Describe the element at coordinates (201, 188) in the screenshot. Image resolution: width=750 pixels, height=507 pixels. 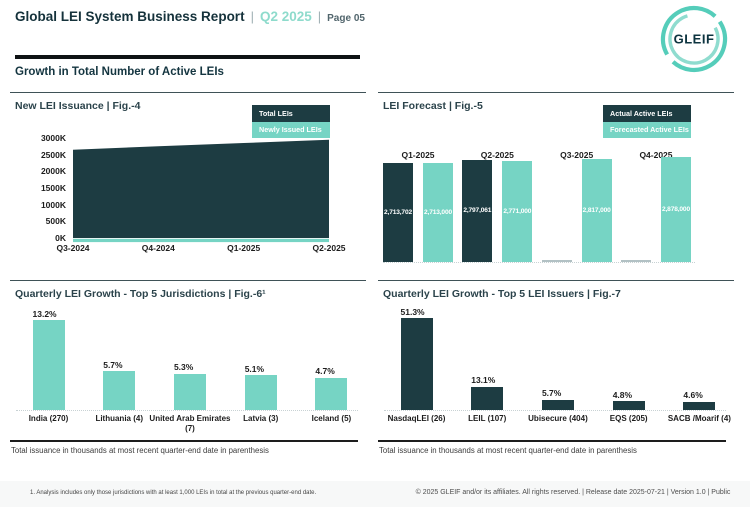
I see `total-leis-area` at that location.